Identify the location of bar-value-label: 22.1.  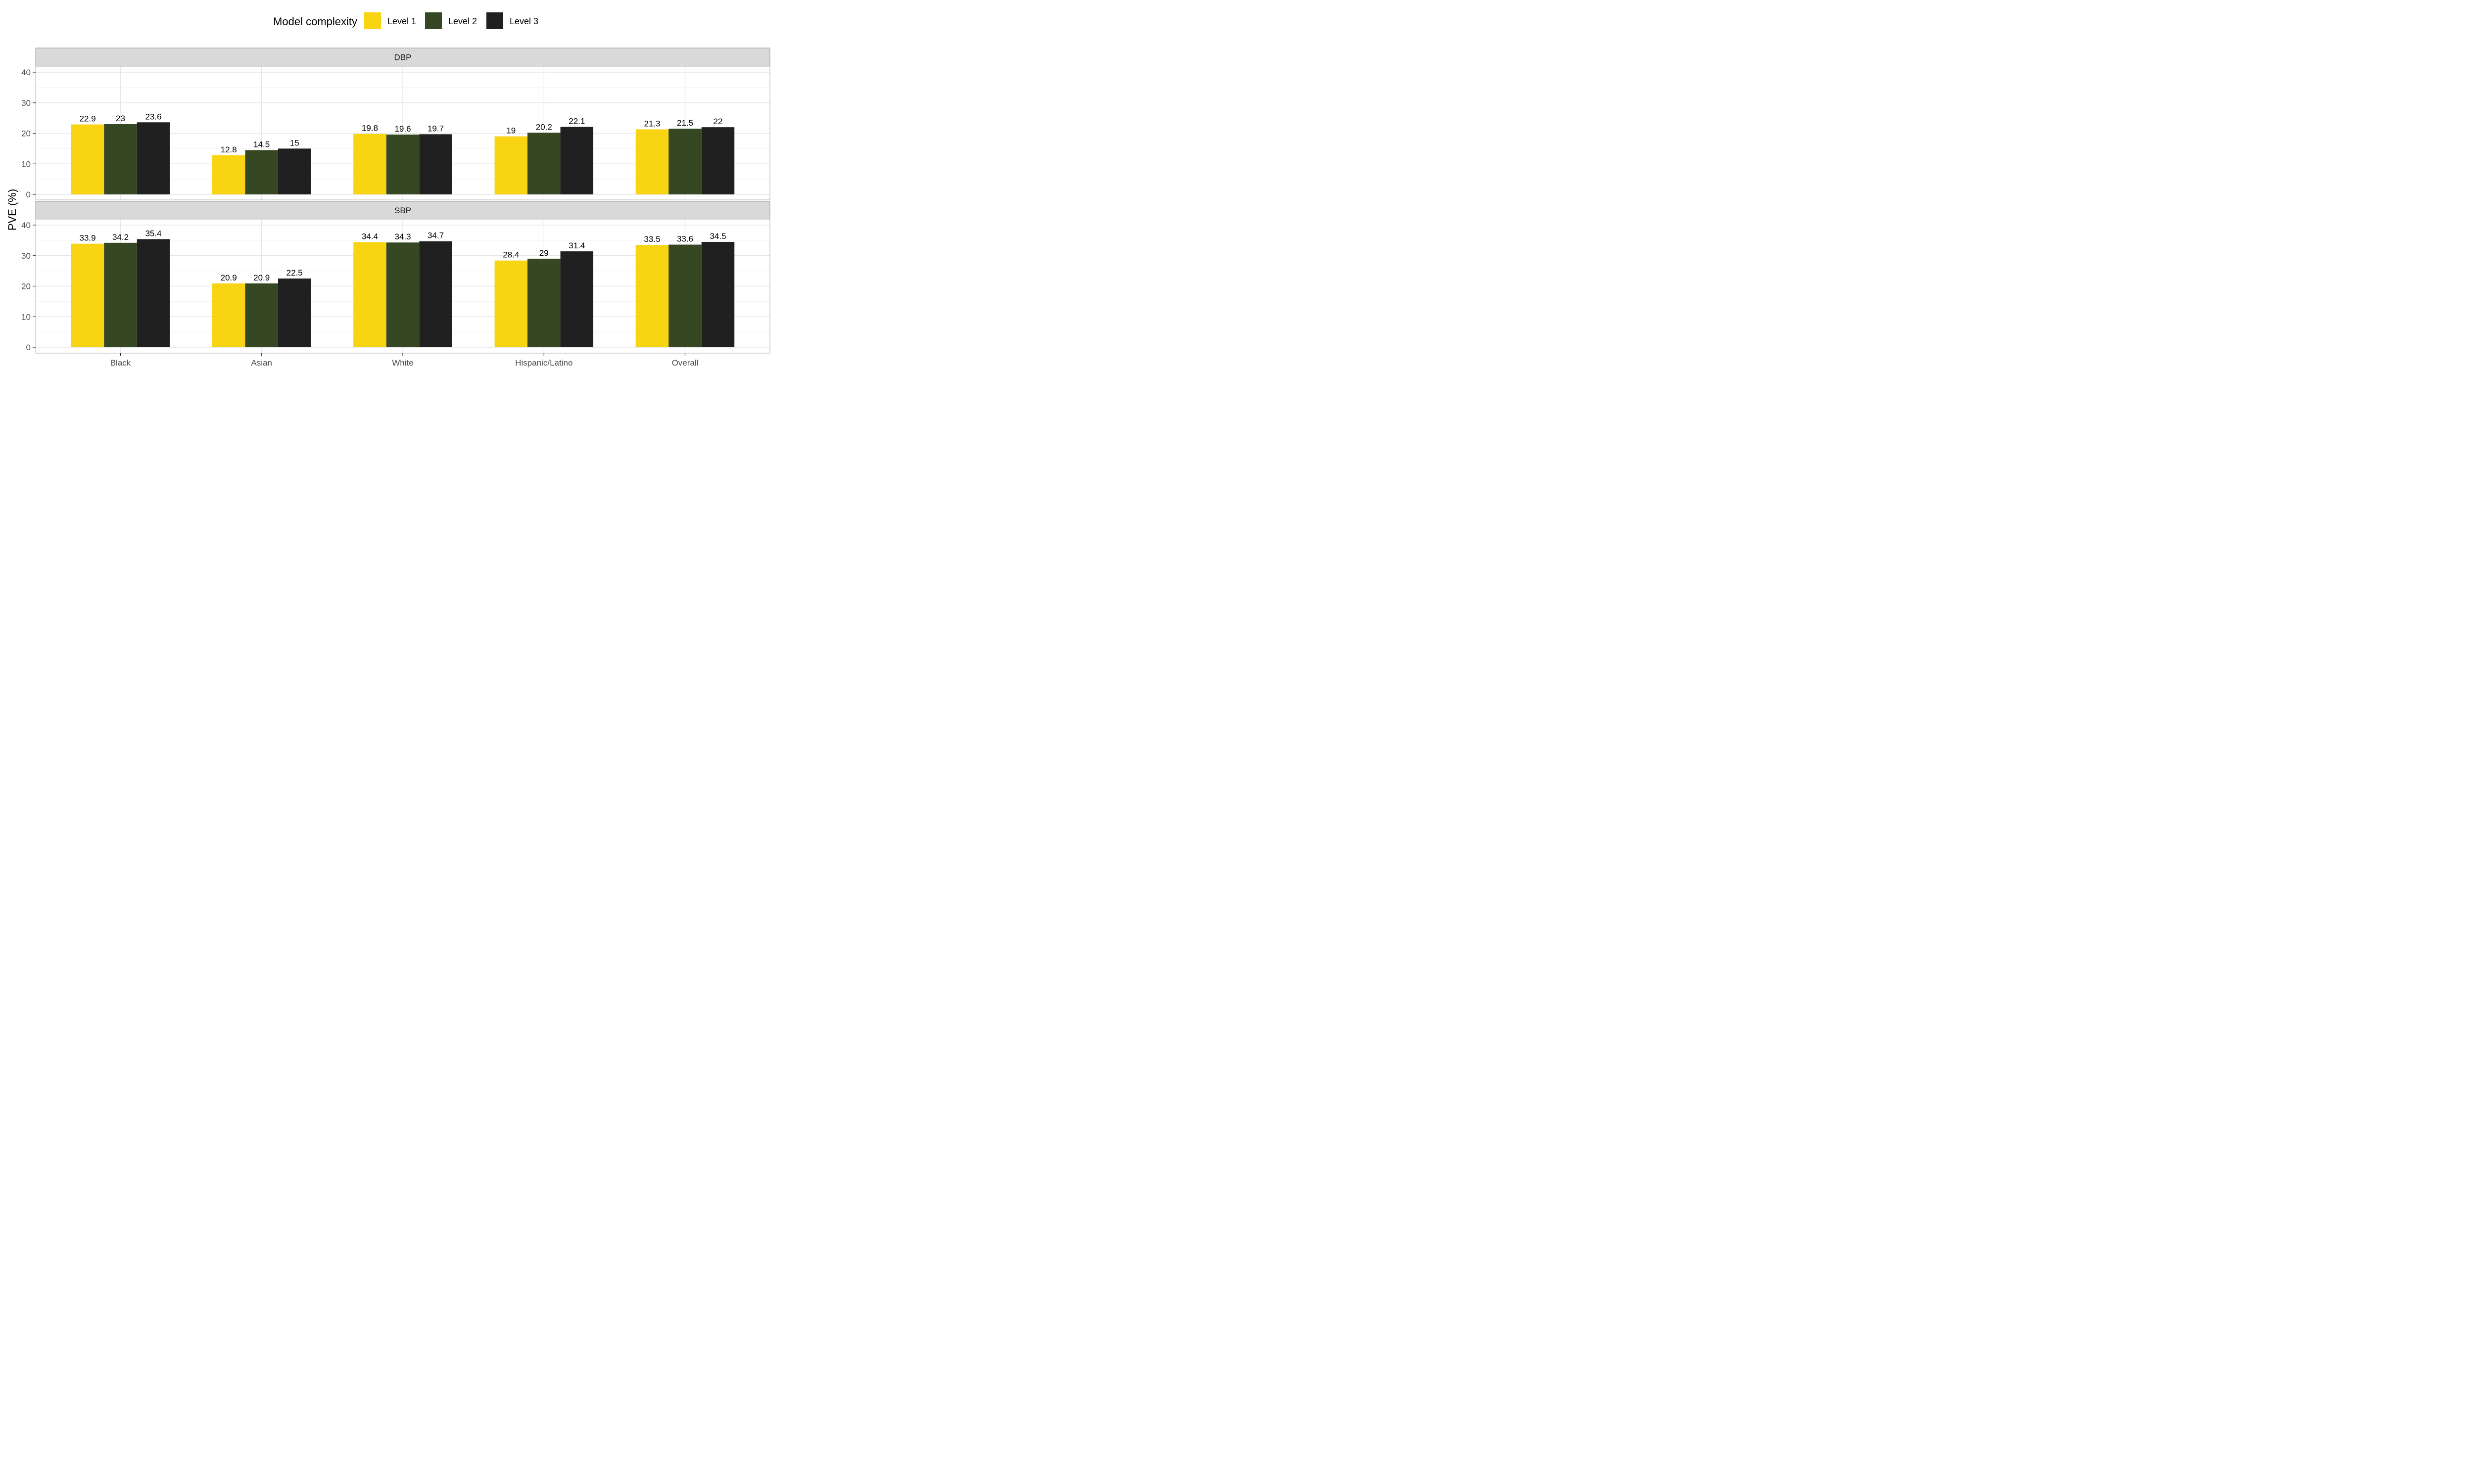
(577, 121).